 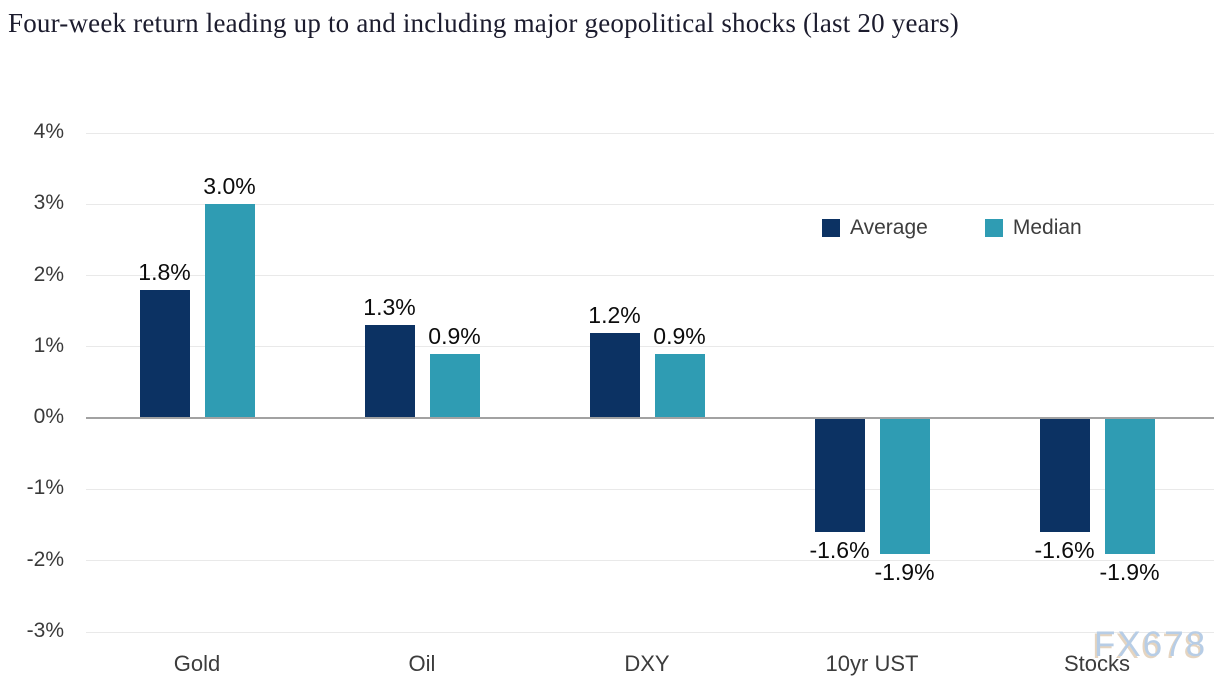 What do you see at coordinates (1047, 227) in the screenshot?
I see `legend-label-median: Median` at bounding box center [1047, 227].